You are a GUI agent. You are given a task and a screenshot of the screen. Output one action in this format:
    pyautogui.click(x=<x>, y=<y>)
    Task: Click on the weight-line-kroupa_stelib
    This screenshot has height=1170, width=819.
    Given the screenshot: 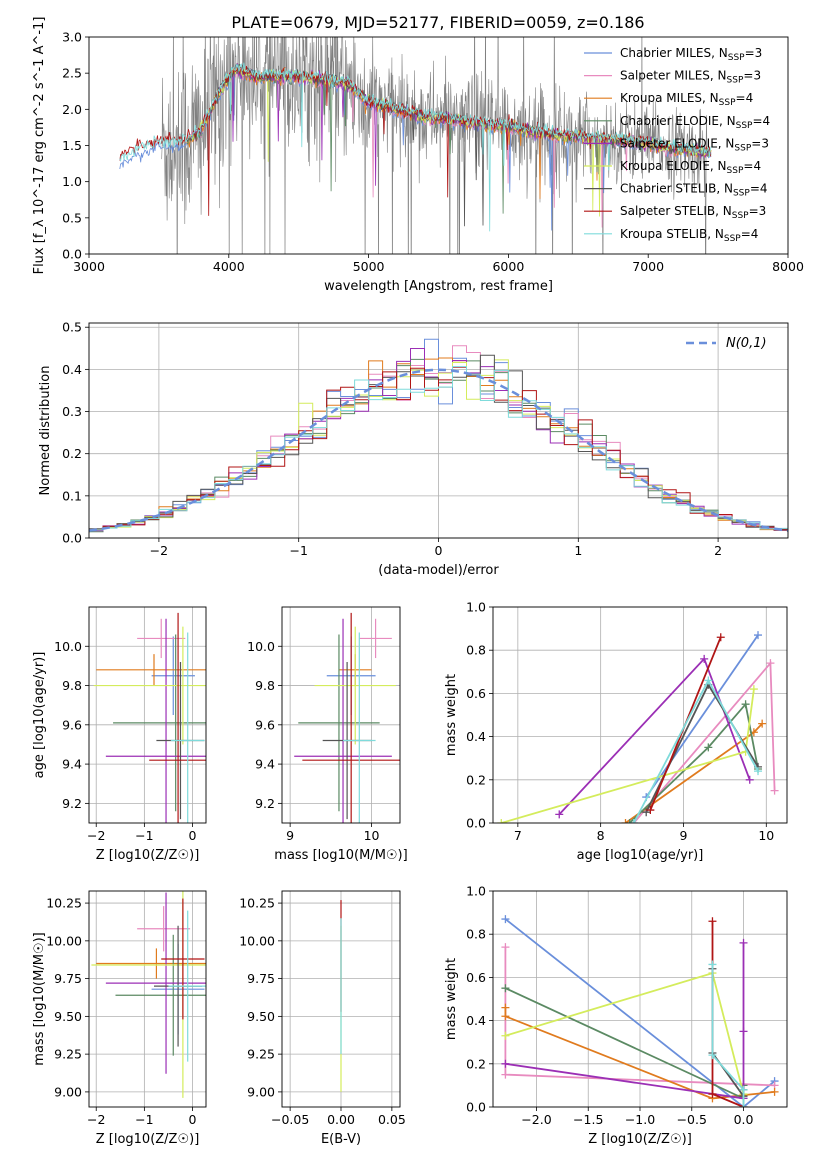 What is the action you would take?
    pyautogui.click(x=728, y=1035)
    